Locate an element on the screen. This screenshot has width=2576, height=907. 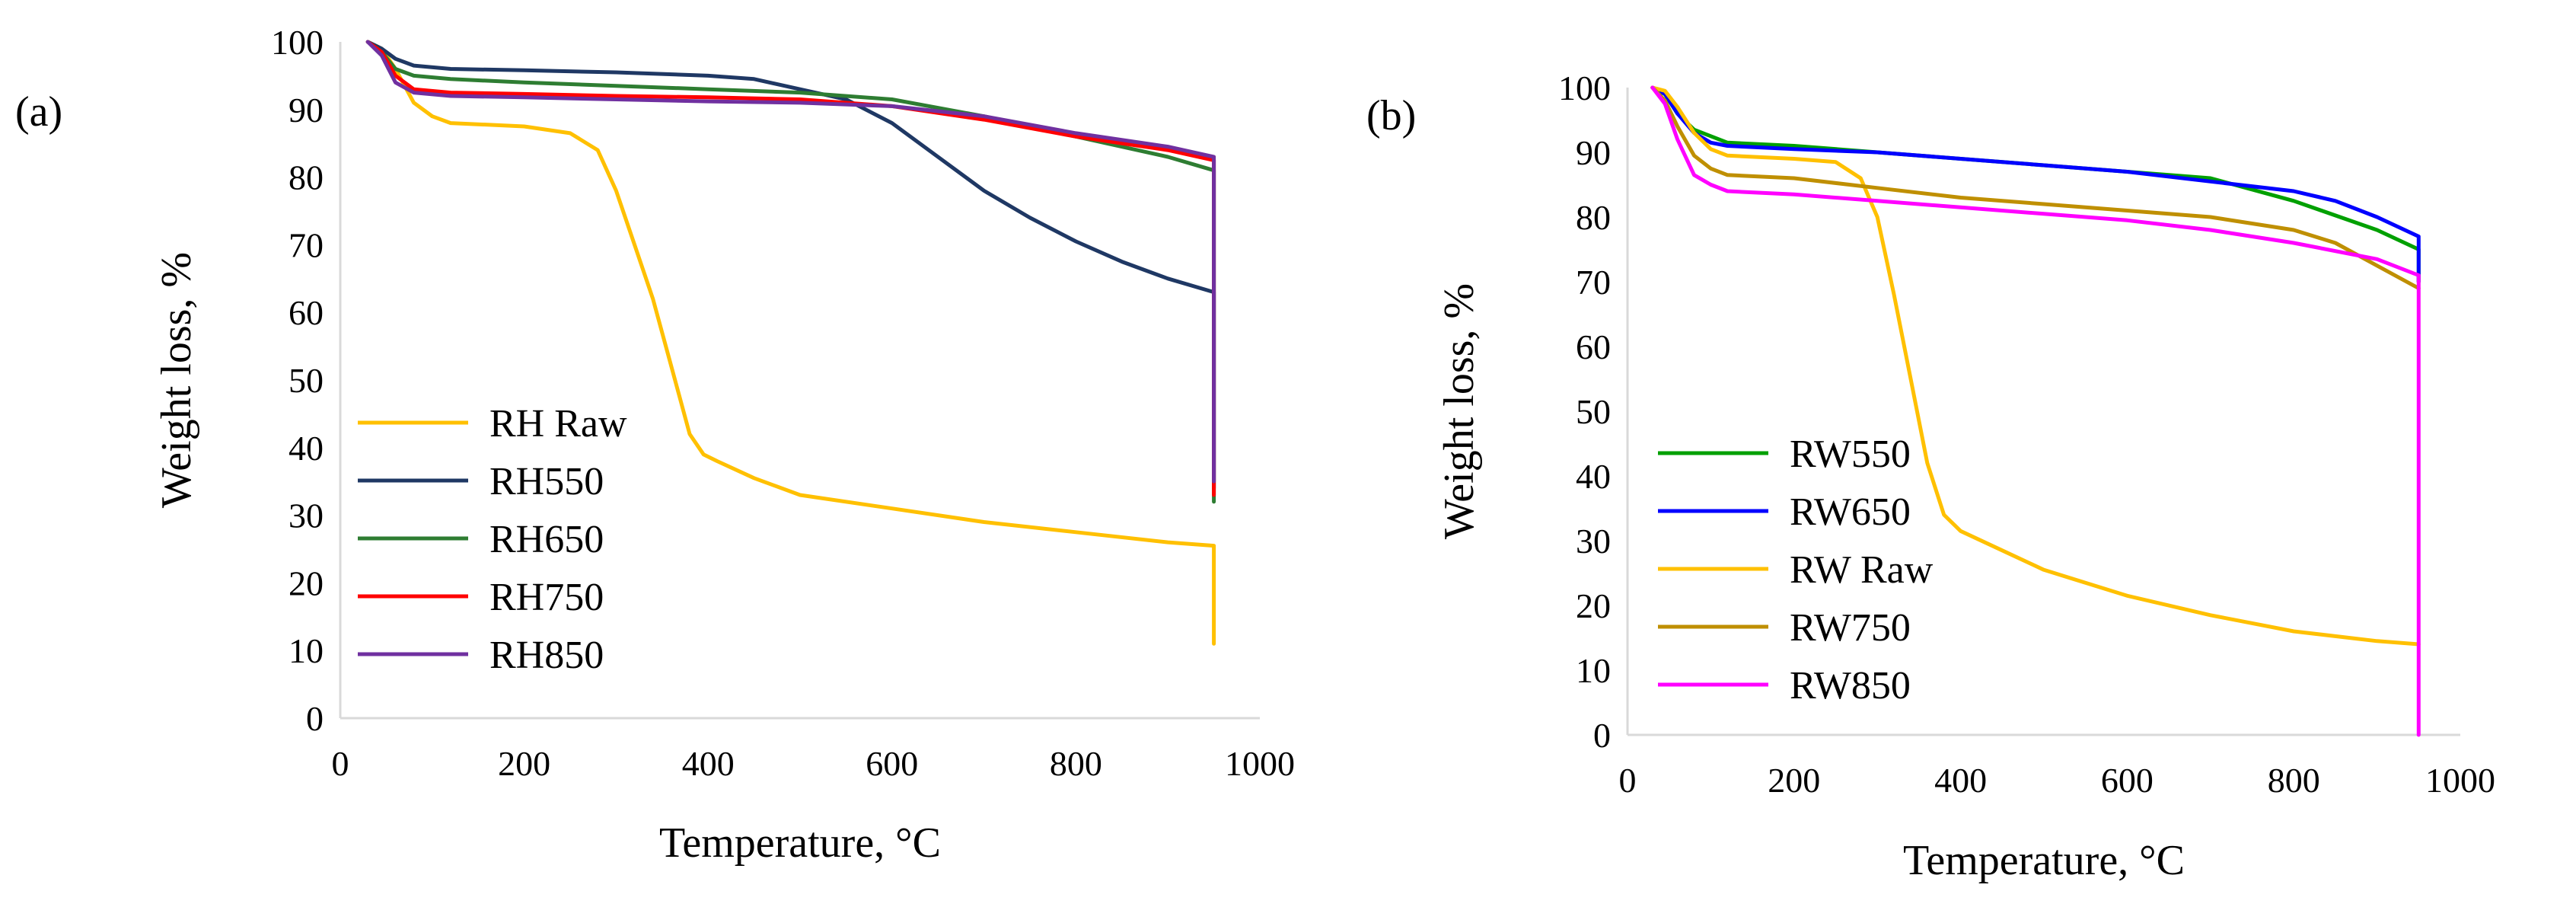
legend-label: RW550 is located at coordinates (1850, 454).